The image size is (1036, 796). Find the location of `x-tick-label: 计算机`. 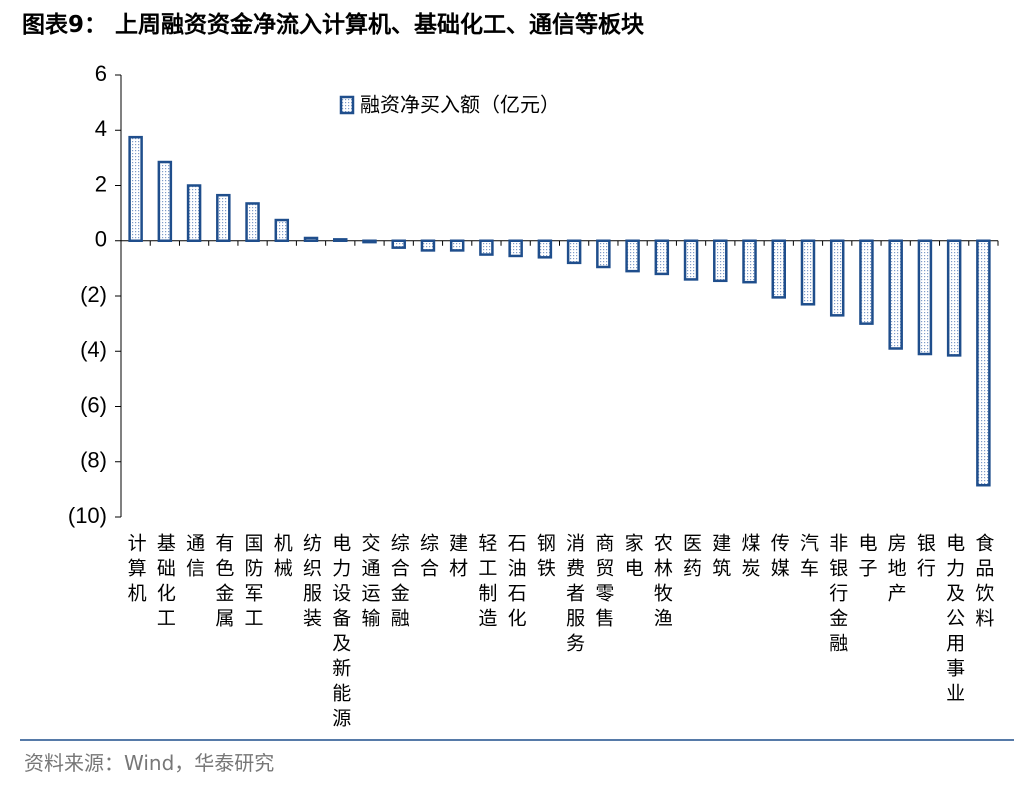

x-tick-label: 计算机 is located at coordinates (136, 570).